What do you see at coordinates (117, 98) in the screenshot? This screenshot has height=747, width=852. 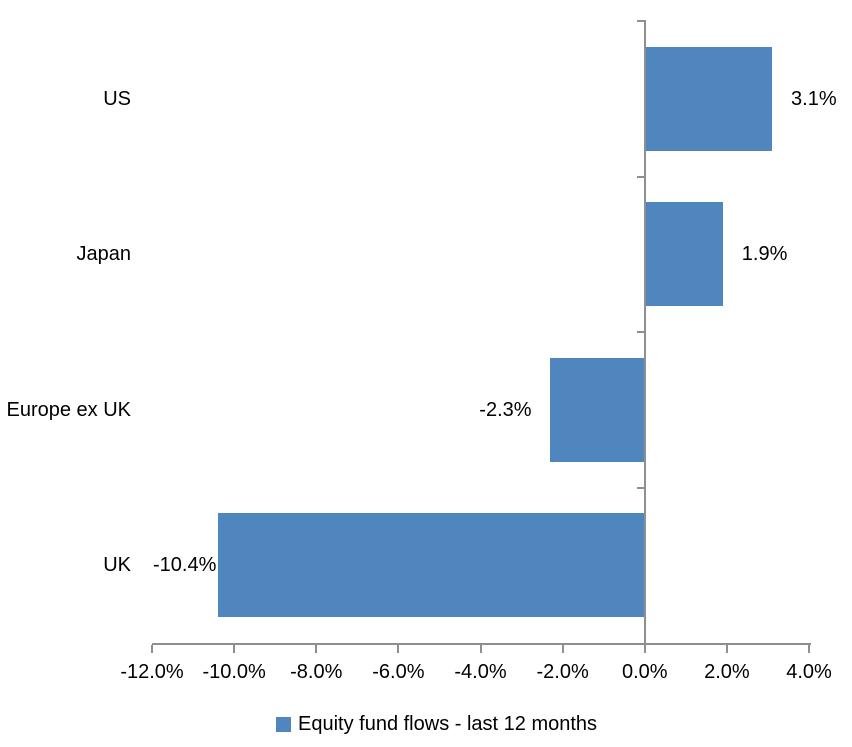 I see `category-label-us: US` at bounding box center [117, 98].